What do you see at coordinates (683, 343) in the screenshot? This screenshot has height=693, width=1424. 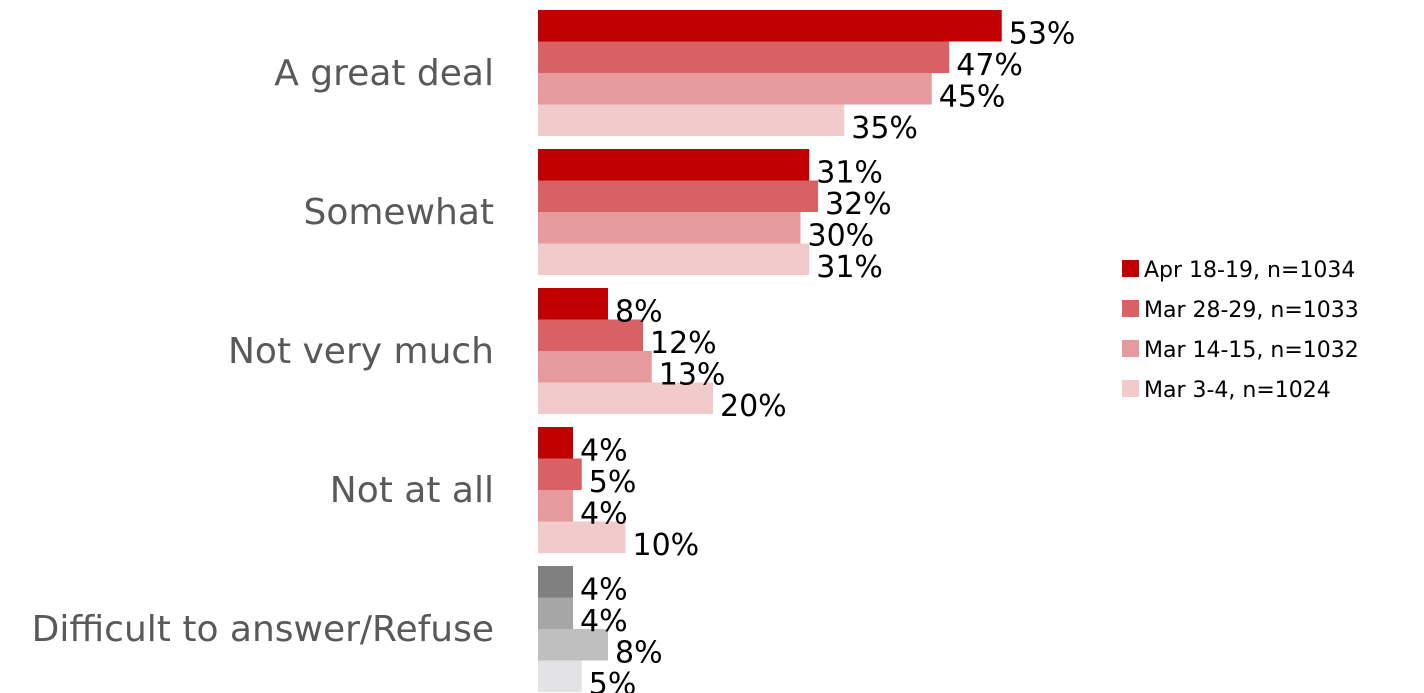 I see `value-label: 12%` at bounding box center [683, 343].